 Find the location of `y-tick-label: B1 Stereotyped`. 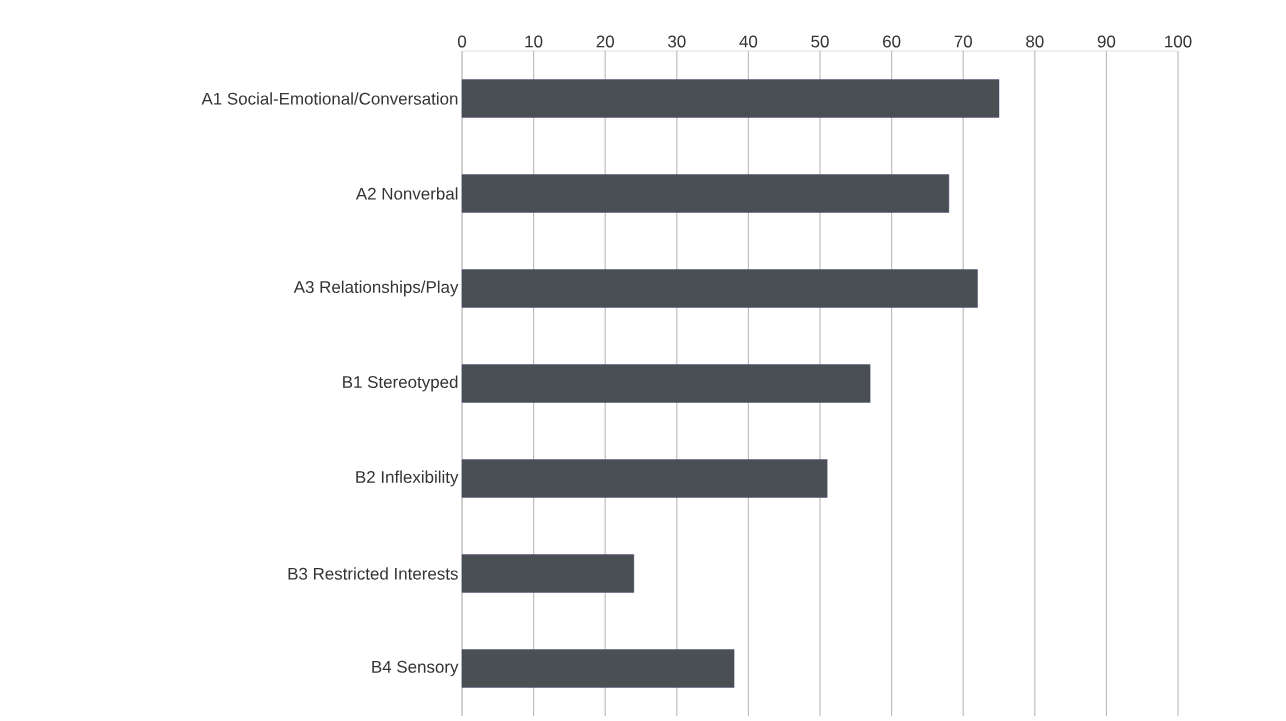

y-tick-label: B1 Stereotyped is located at coordinates (400, 383).